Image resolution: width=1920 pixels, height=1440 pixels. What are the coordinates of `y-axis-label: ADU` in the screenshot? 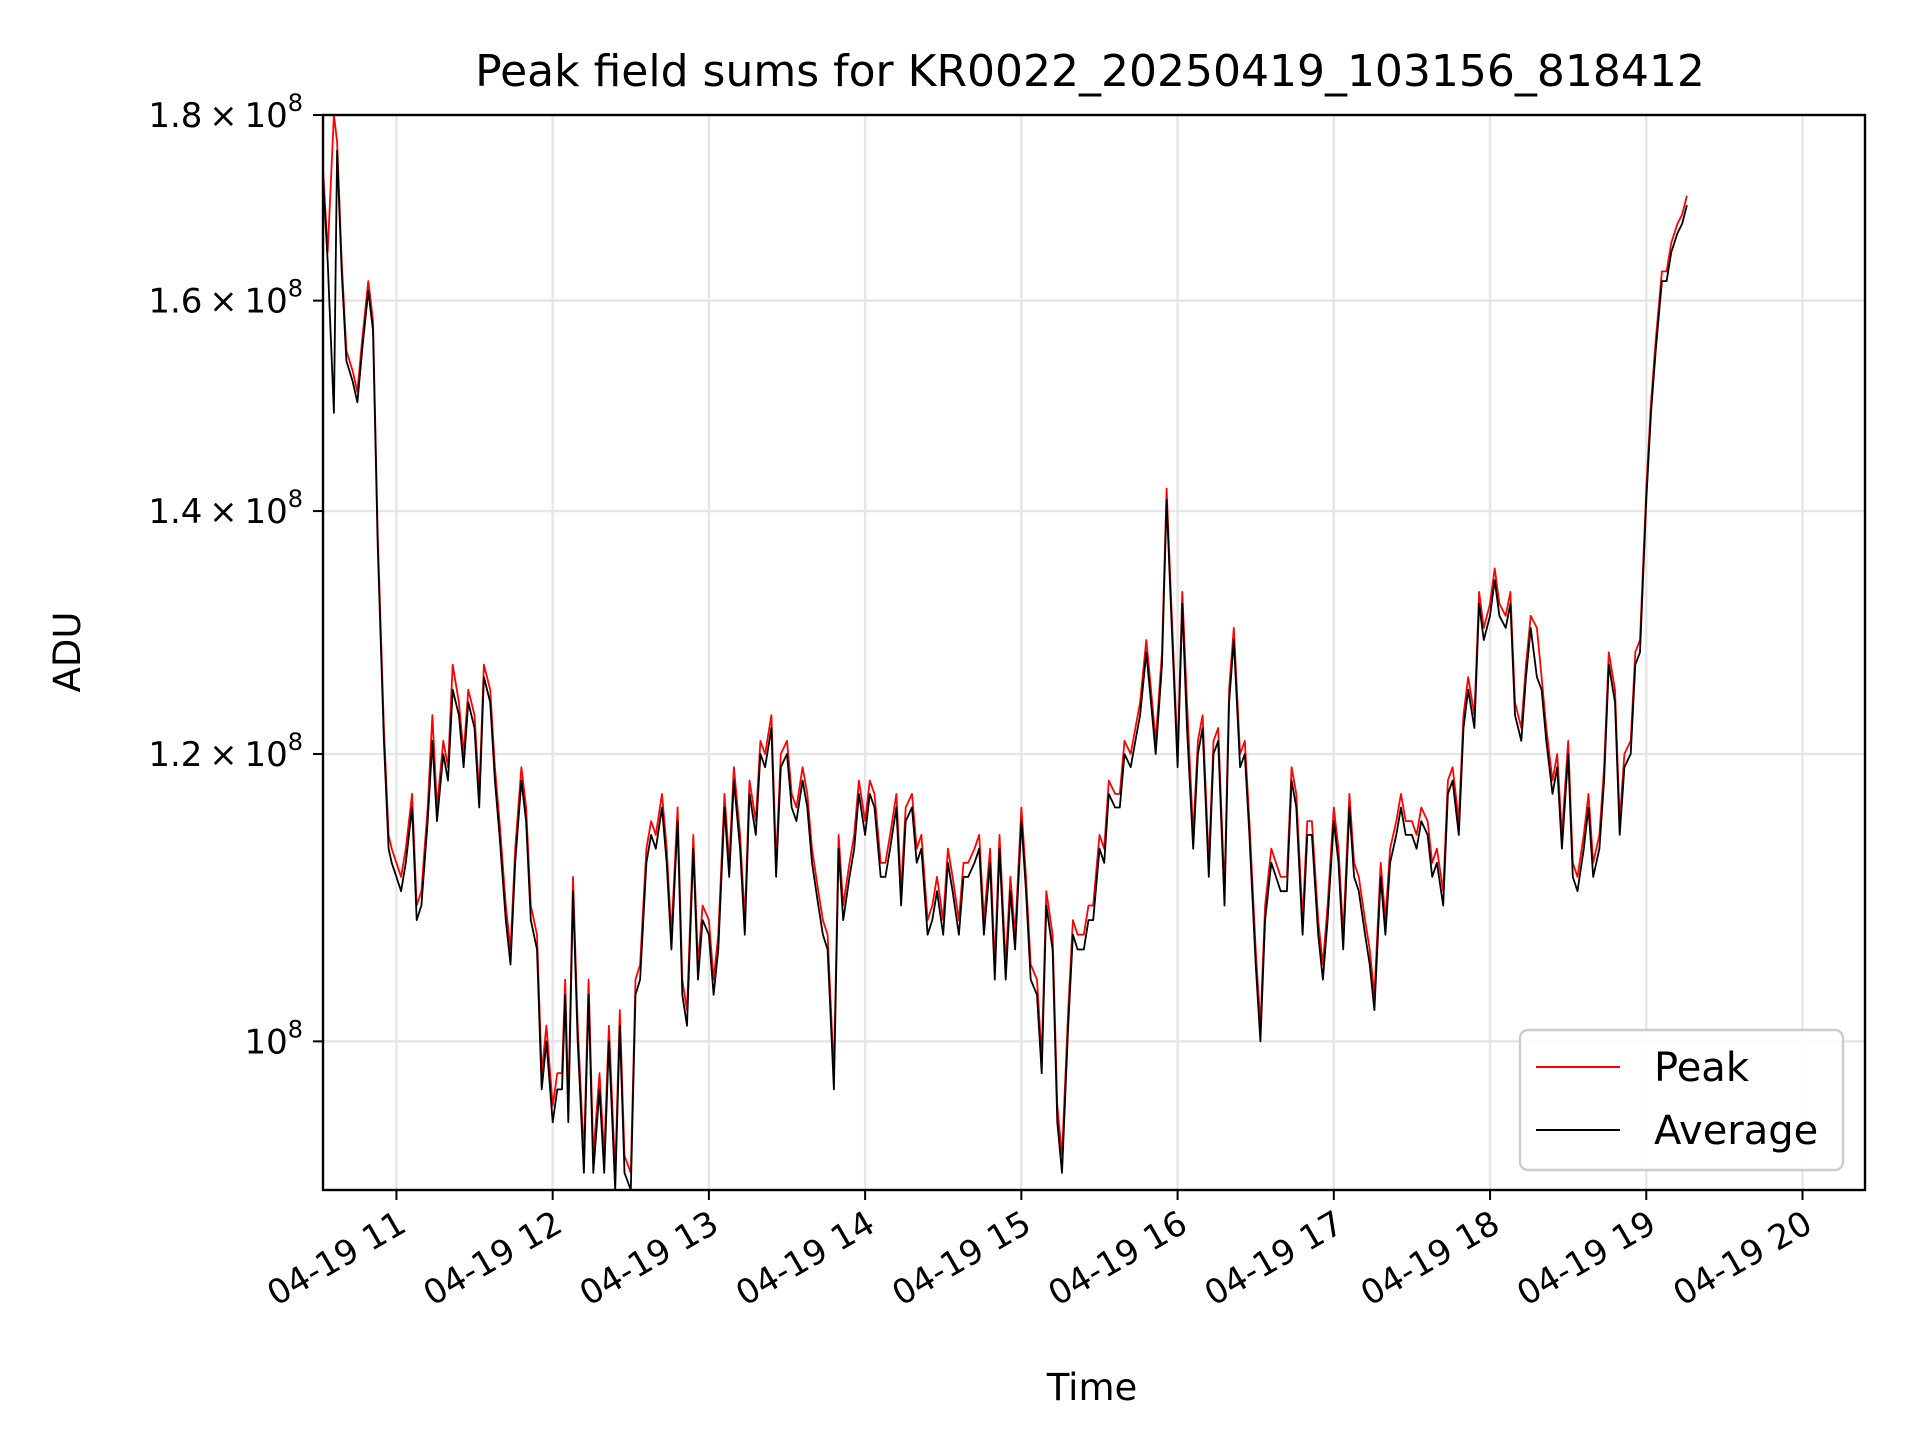 It's located at (67, 652).